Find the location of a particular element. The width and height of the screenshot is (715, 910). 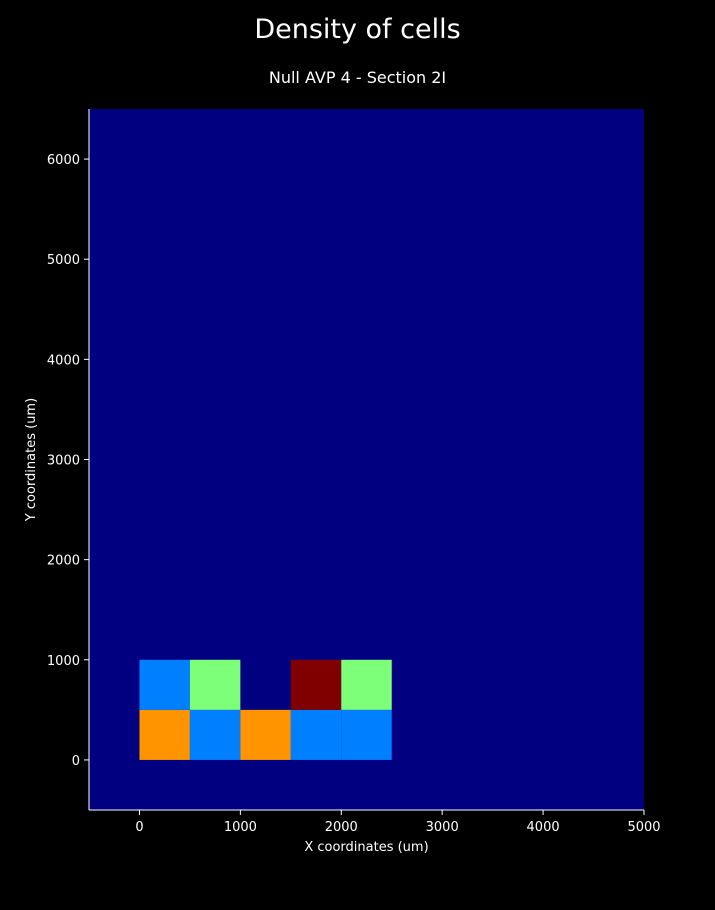

figure-suptitle: Density of cells is located at coordinates (357, 29).